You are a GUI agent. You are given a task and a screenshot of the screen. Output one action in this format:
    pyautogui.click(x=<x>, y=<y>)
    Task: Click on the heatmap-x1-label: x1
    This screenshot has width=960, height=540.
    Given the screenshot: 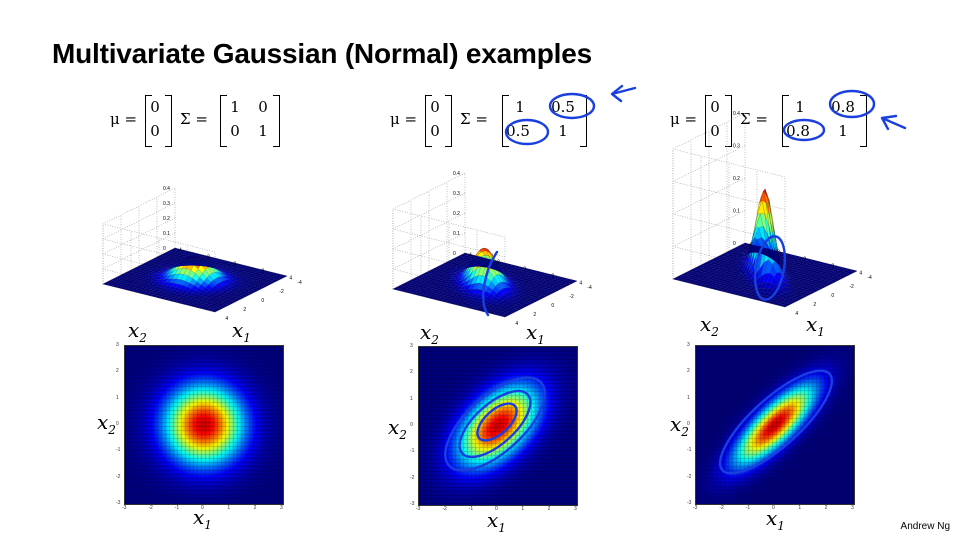 What is the action you would take?
    pyautogui.click(x=496, y=521)
    